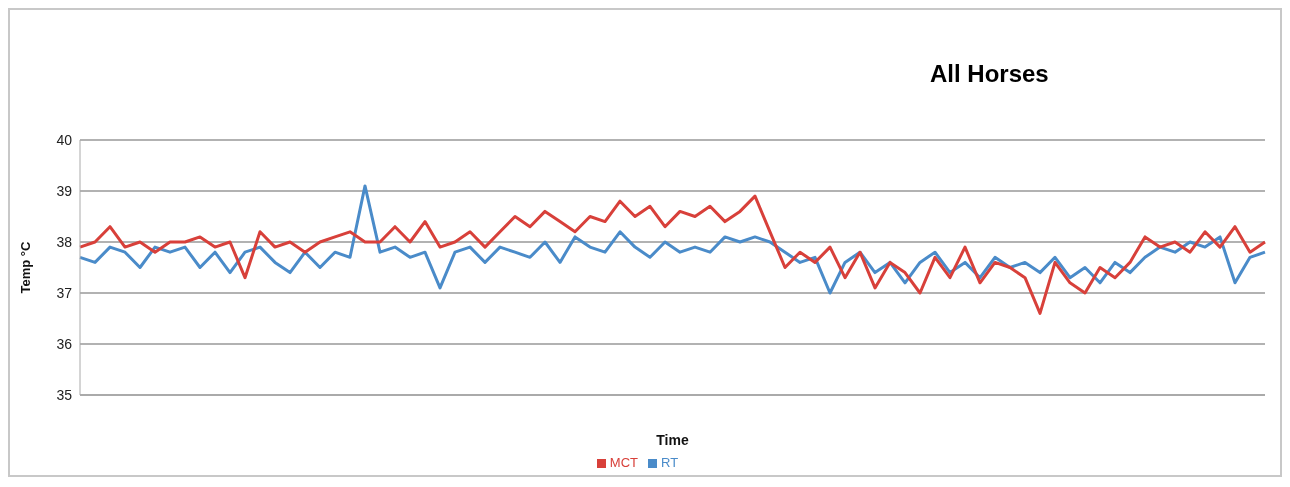  What do you see at coordinates (64, 241) in the screenshot?
I see `y-tick-label: 38` at bounding box center [64, 241].